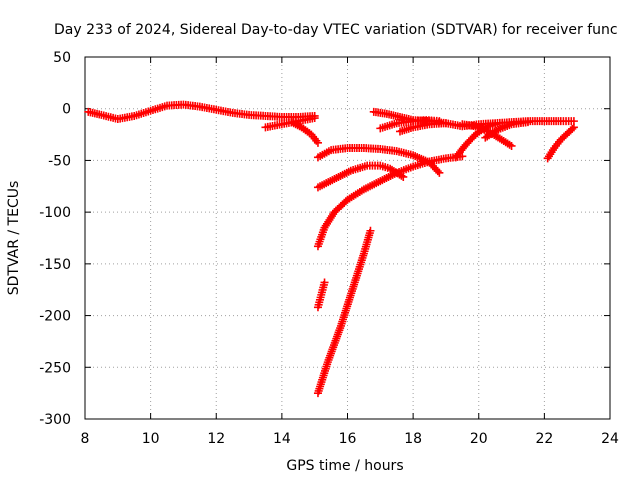 Image resolution: width=640 pixels, height=480 pixels. What do you see at coordinates (55, 213) in the screenshot?
I see `y-tick-label: -100` at bounding box center [55, 213].